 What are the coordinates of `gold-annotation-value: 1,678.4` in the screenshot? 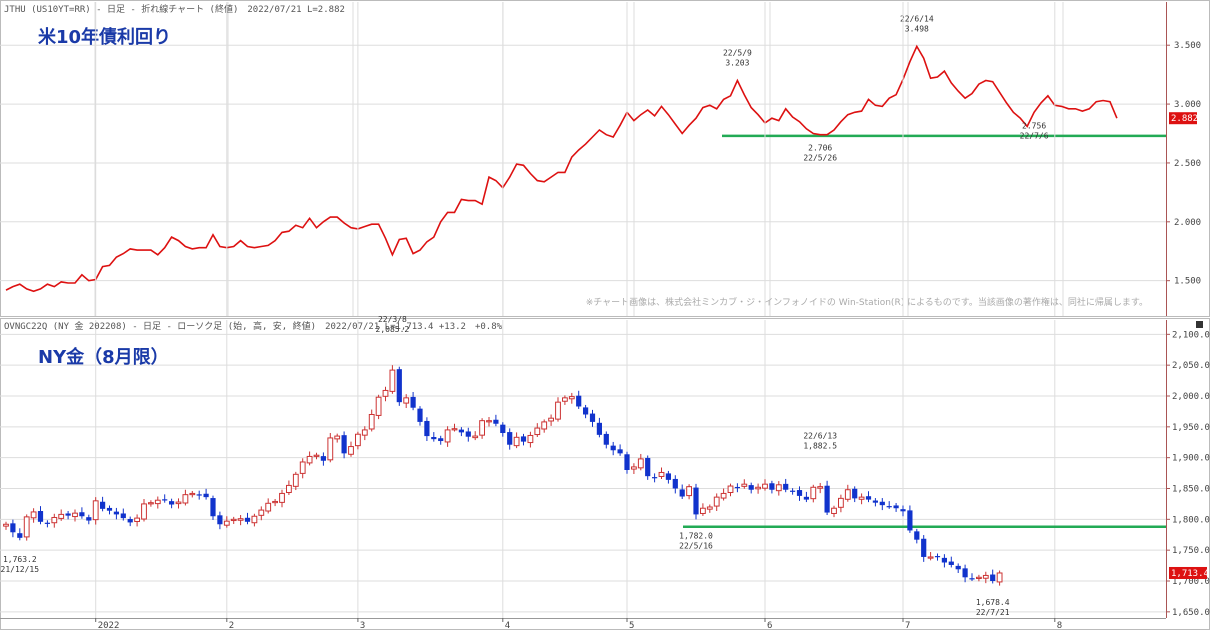 It's located at (993, 602).